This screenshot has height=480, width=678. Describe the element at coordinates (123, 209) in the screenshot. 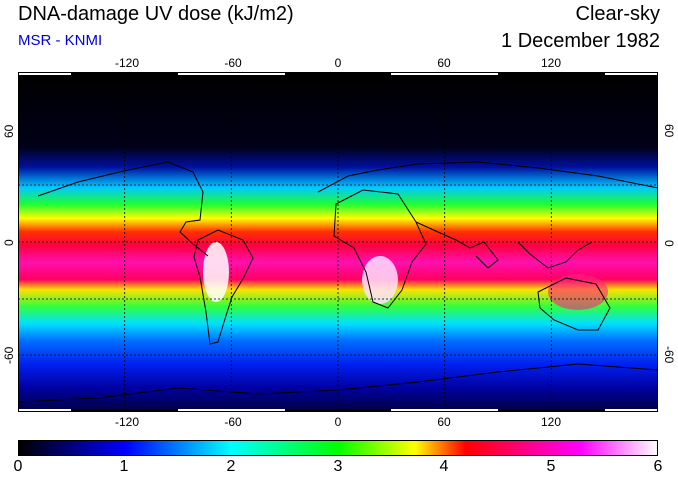

I see `coast-north-america` at that location.